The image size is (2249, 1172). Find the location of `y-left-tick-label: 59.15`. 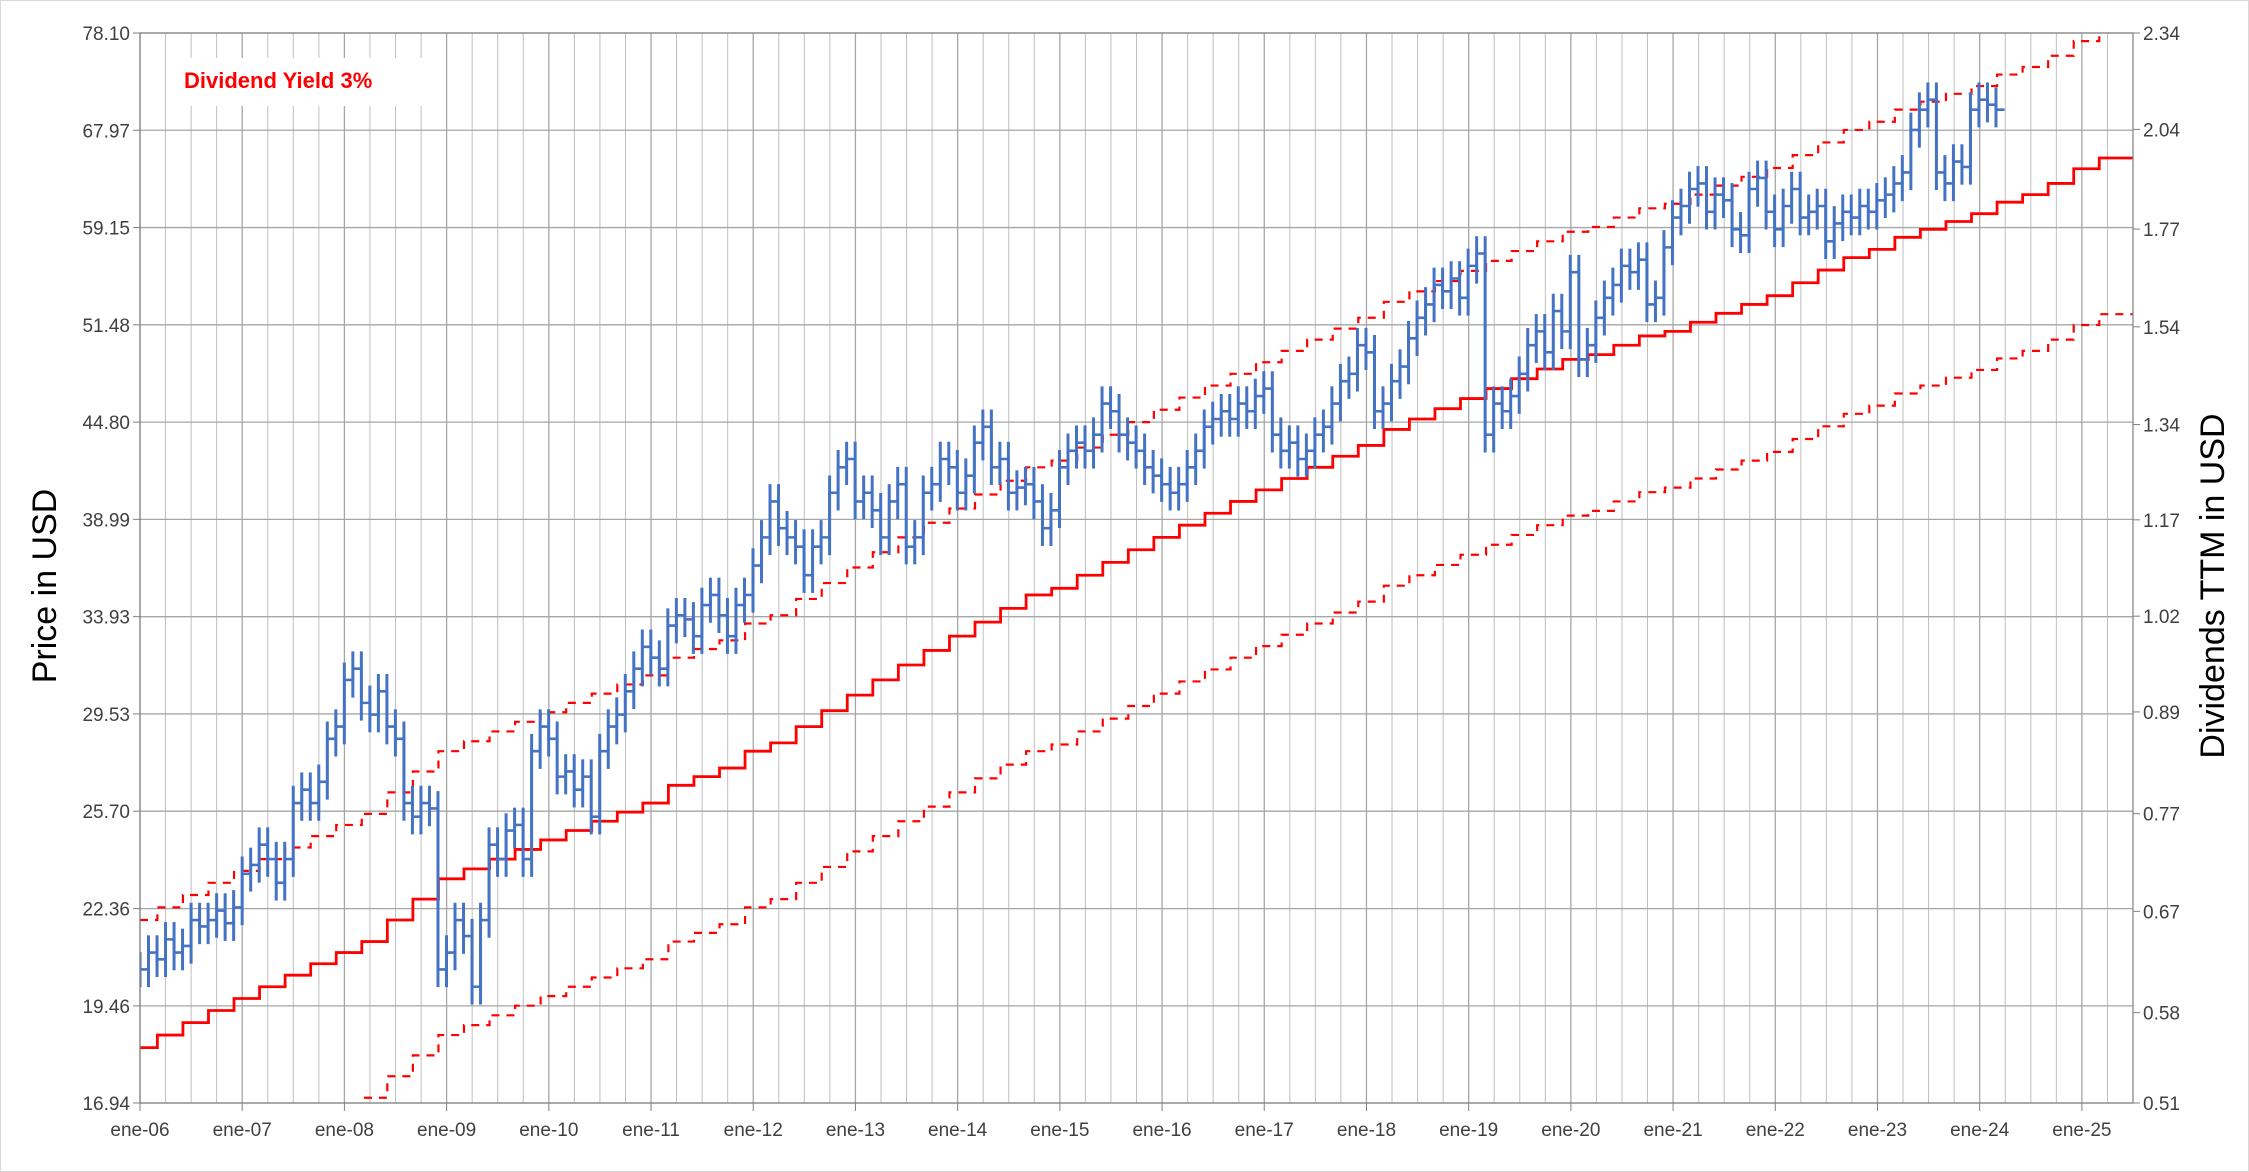

y-left-tick-label: 59.15 is located at coordinates (106, 229).